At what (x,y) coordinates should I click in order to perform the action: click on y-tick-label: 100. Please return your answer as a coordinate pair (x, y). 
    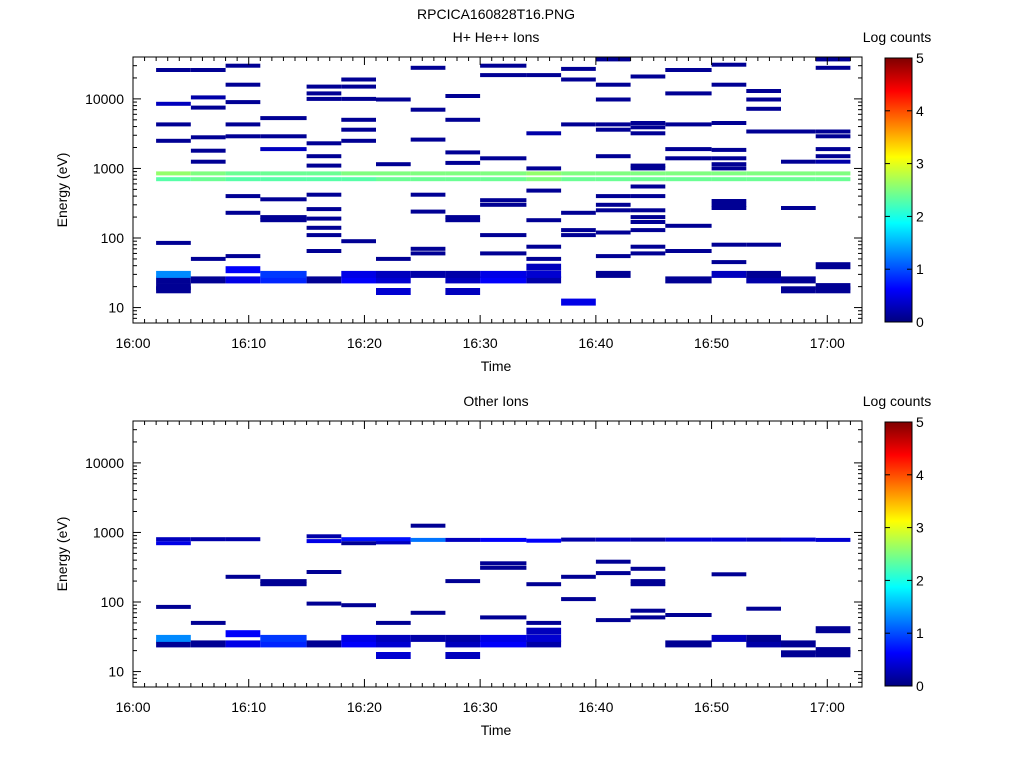
    Looking at the image, I should click on (113, 602).